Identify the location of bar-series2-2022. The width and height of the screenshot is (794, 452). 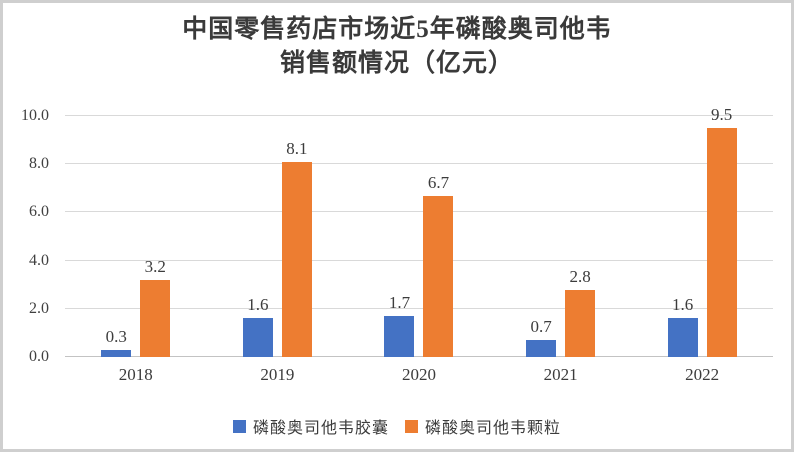
(721, 242).